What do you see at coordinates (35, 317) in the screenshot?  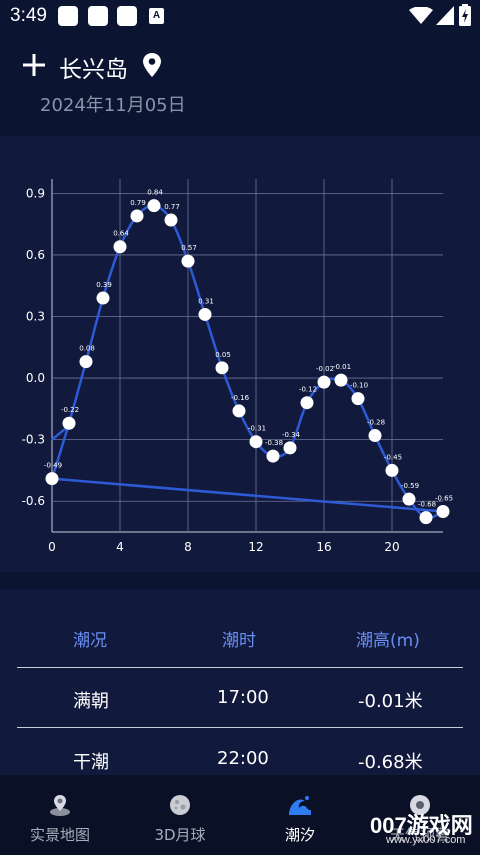 I see `y-tick-label: 0.3` at bounding box center [35, 317].